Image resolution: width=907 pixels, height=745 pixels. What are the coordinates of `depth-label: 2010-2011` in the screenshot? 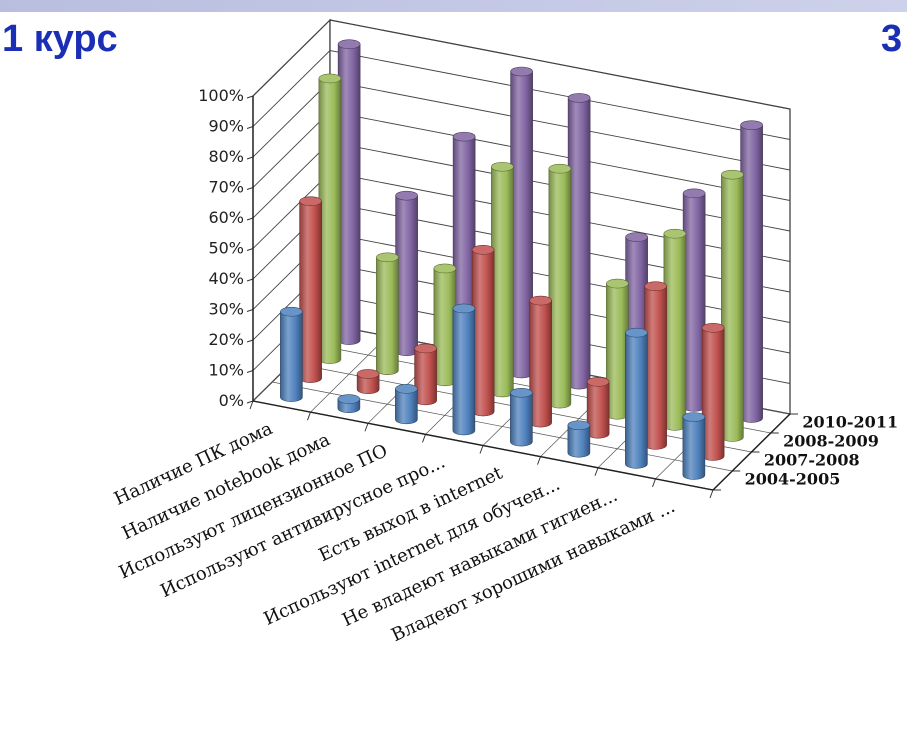 It's located at (850, 422).